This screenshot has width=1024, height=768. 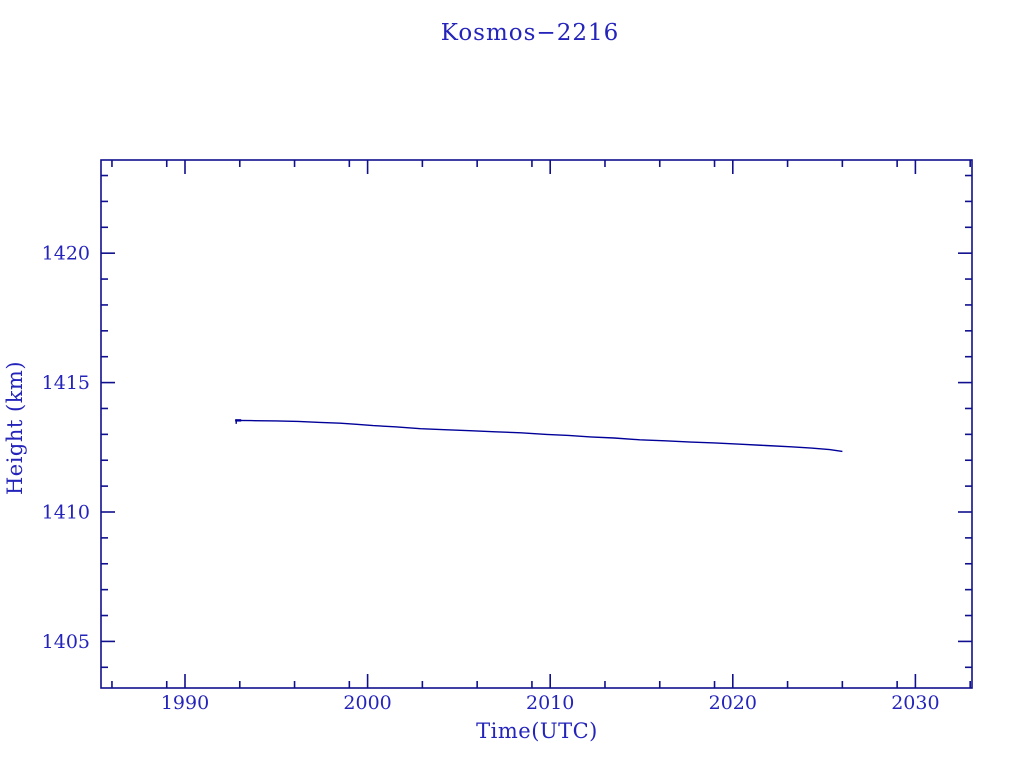 What do you see at coordinates (66, 383) in the screenshot?
I see `y-tick-label: 1415` at bounding box center [66, 383].